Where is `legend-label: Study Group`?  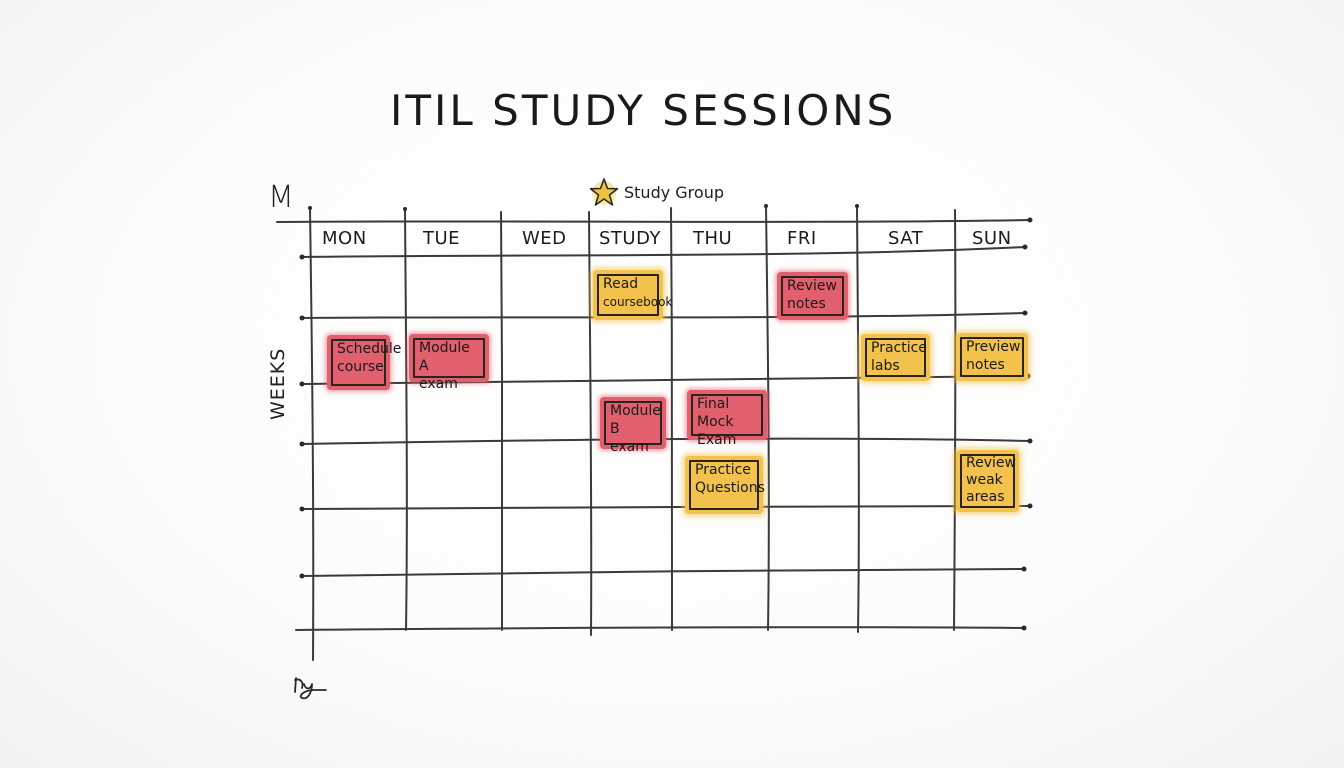
legend-label: Study Group is located at coordinates (674, 192).